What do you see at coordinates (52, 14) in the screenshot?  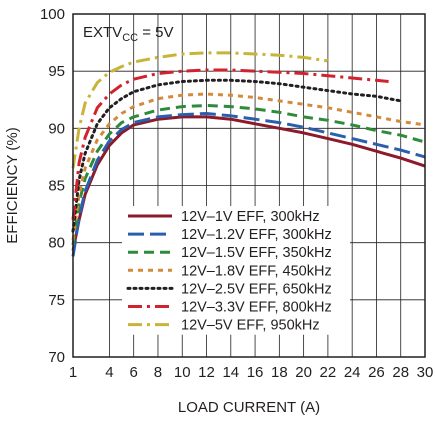 I see `y-tick-label: 100` at bounding box center [52, 14].